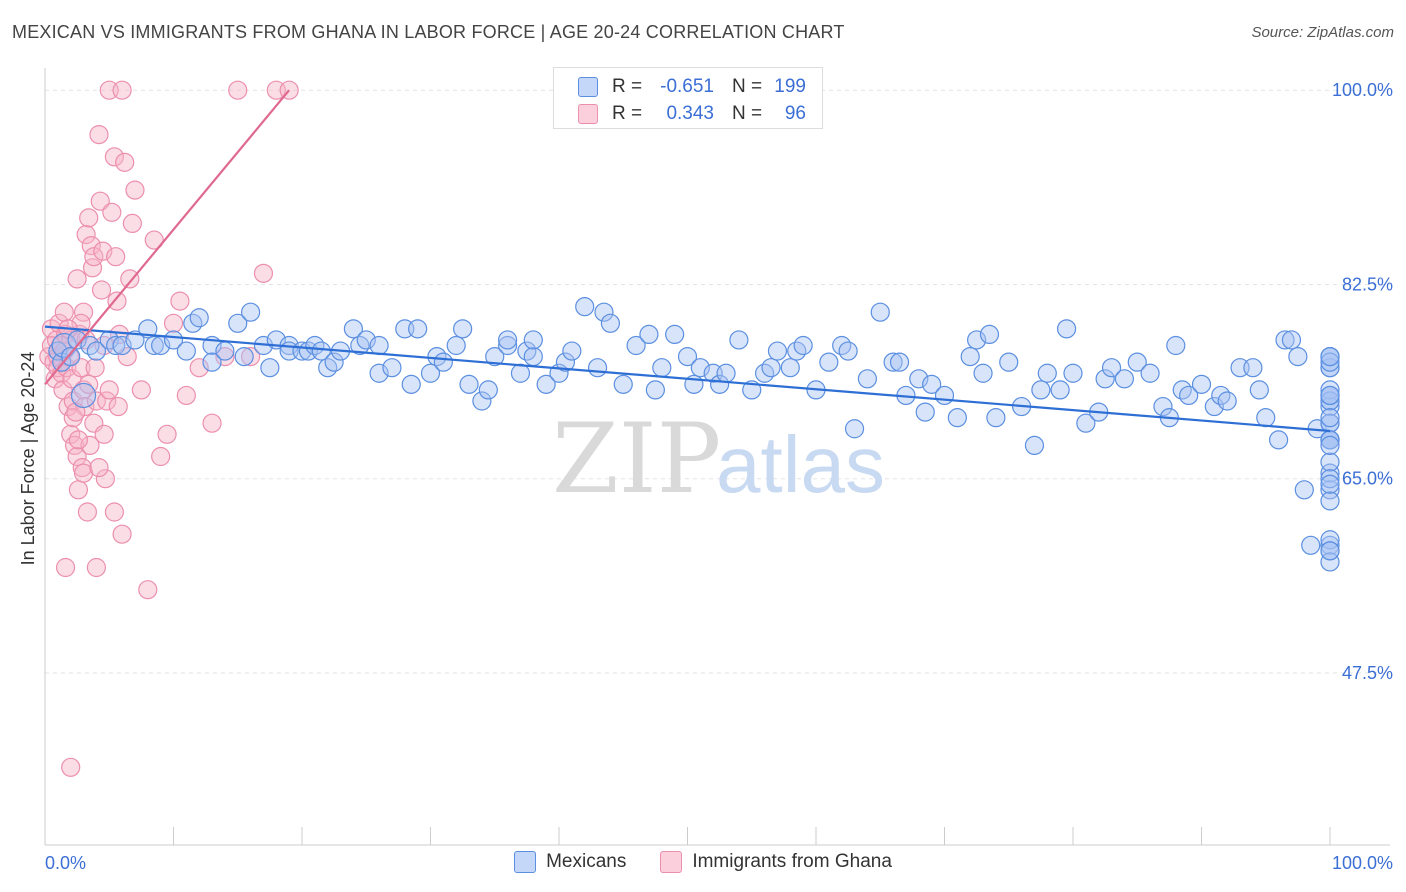  Describe the element at coordinates (1362, 90) in the screenshot. I see `y-tick-label: 100.0%` at that location.